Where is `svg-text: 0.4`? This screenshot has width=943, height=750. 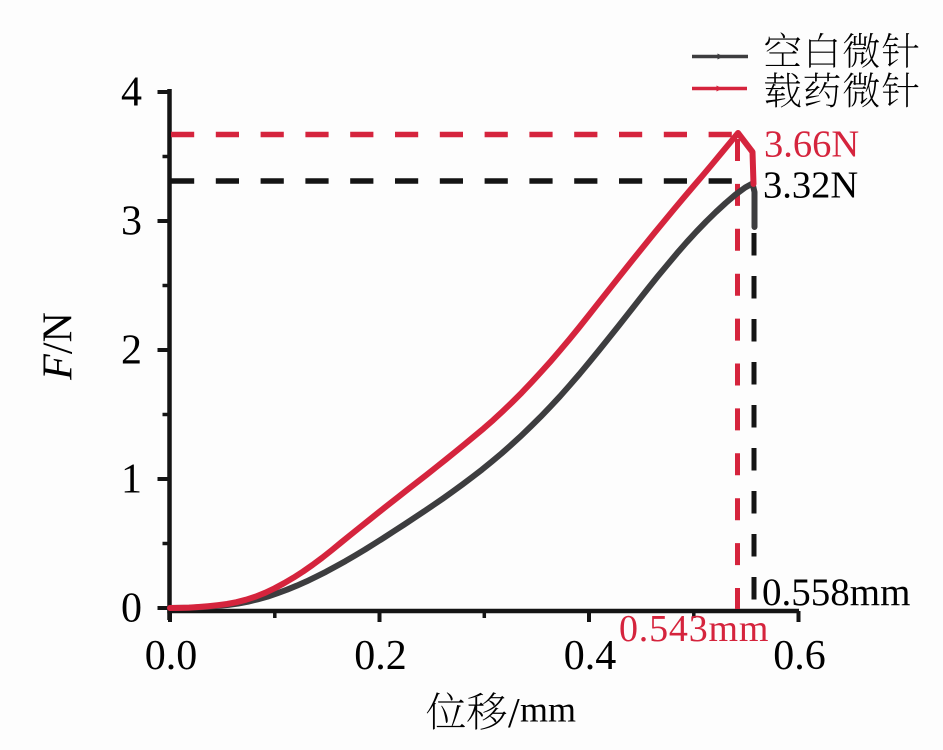 svg-text: 0.4 is located at coordinates (590, 656).